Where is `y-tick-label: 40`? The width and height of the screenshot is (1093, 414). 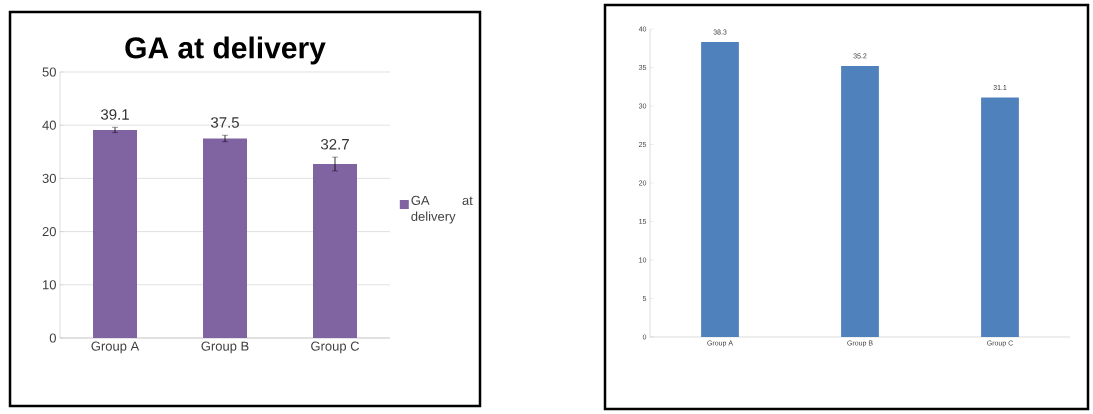 y-tick-label: 40 is located at coordinates (49, 125).